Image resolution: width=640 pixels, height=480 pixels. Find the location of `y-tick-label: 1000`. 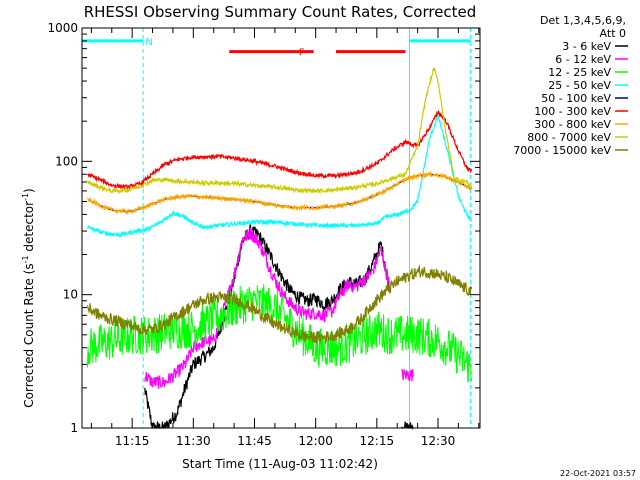

y-tick-label: 1000 is located at coordinates (62, 28).